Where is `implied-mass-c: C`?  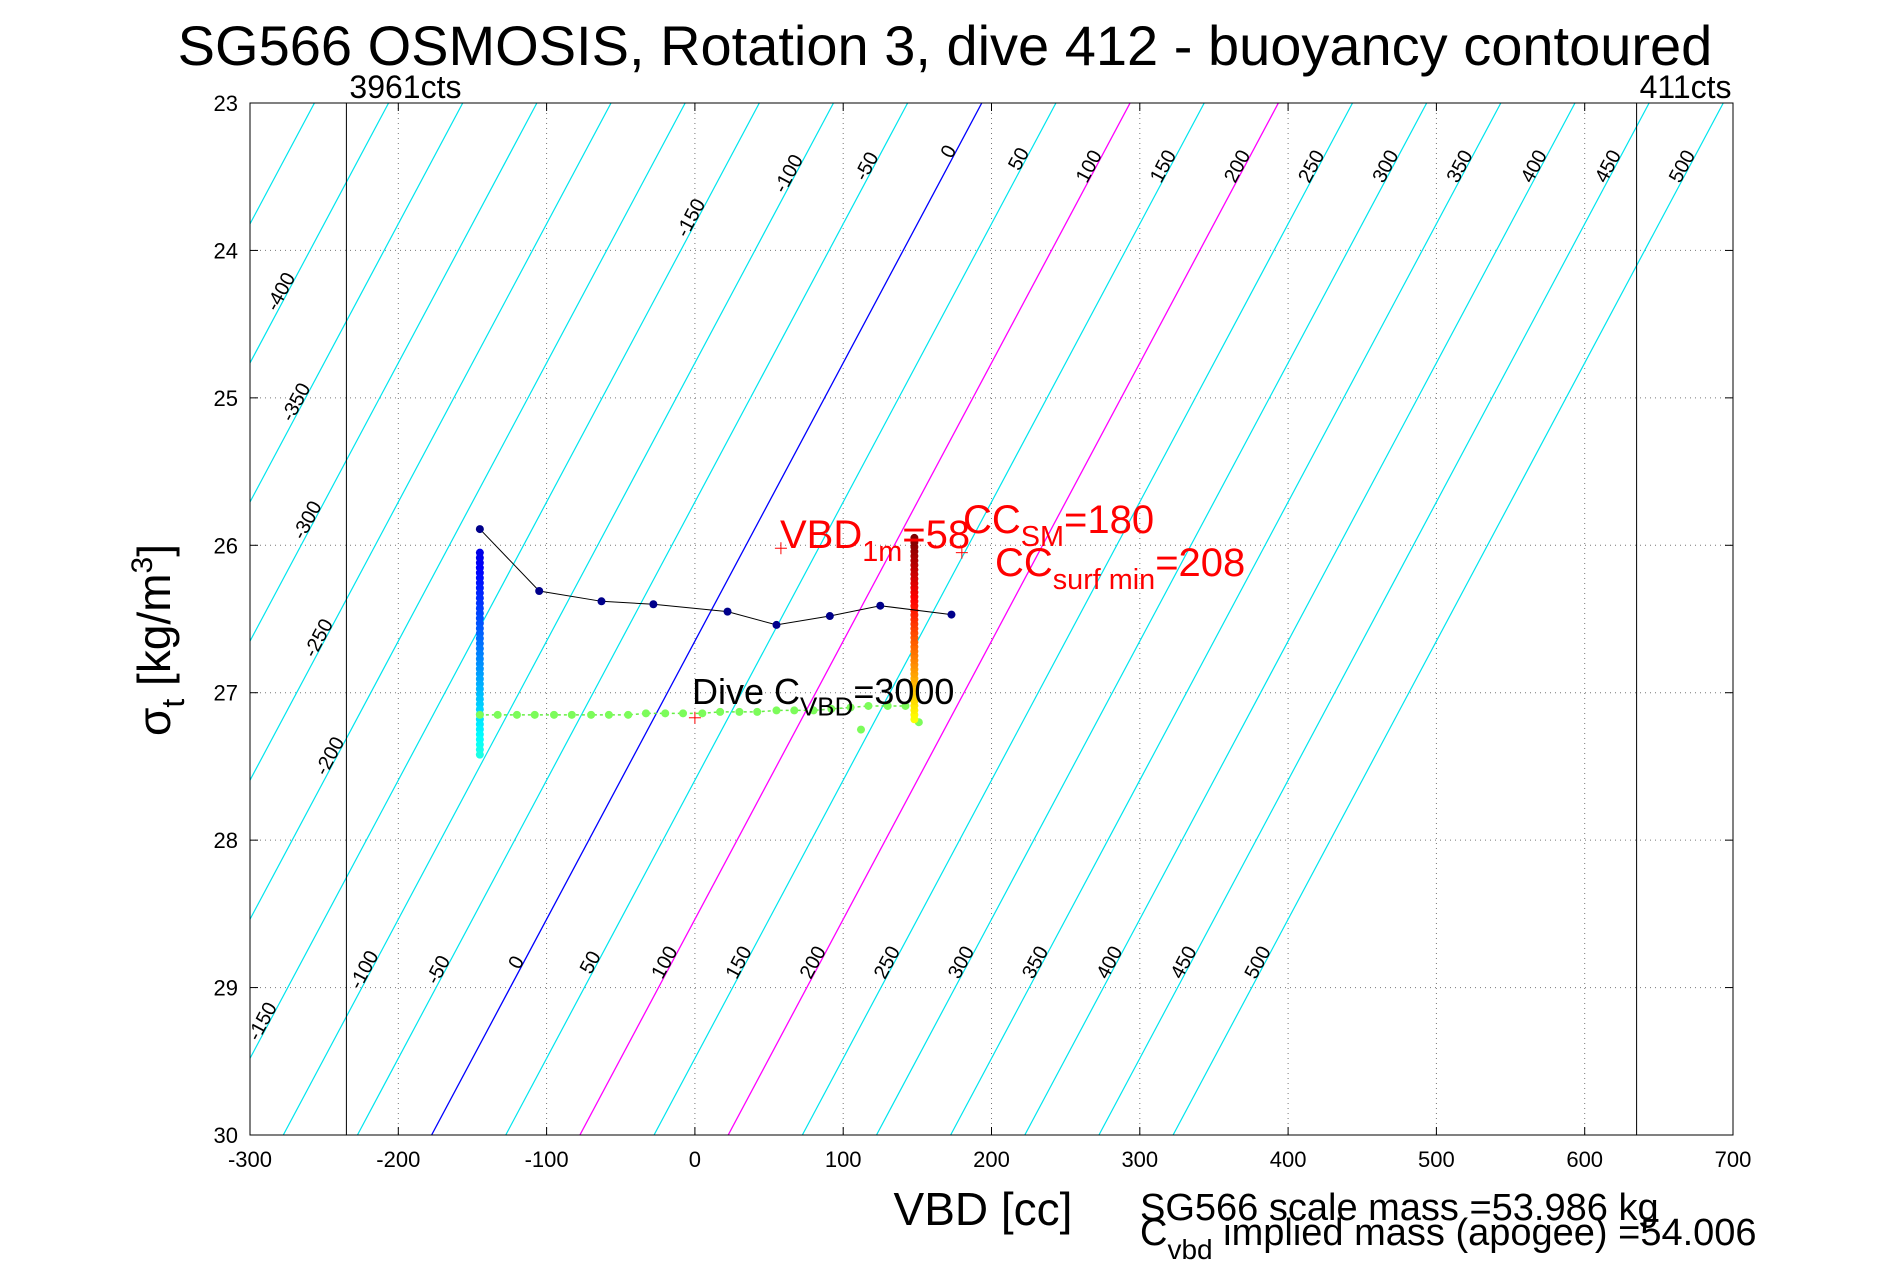
implied-mass-c: C is located at coordinates (1153, 1233).